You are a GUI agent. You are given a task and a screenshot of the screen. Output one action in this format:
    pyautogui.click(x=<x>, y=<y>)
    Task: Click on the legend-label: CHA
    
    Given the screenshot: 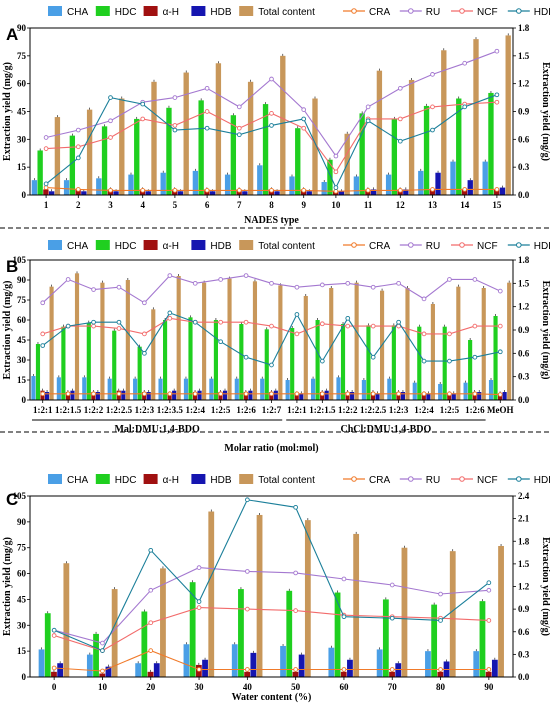 What is the action you would take?
    pyautogui.click(x=77, y=480)
    